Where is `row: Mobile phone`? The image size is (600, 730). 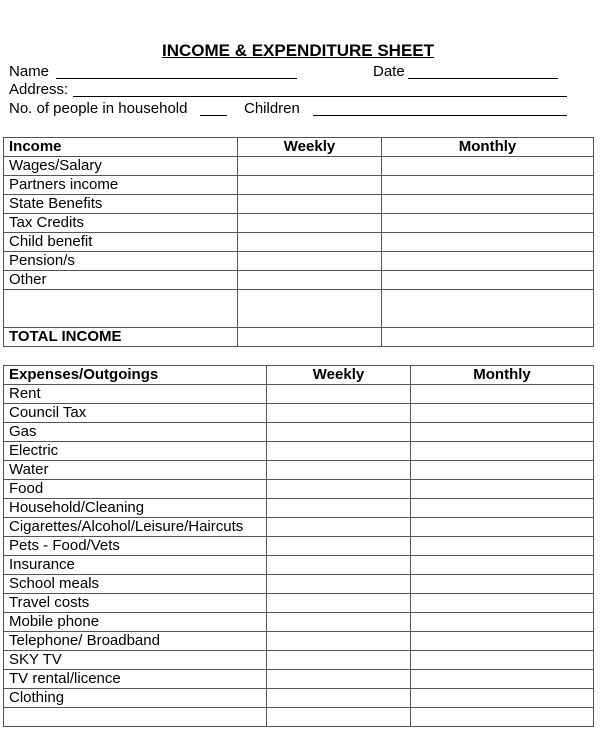
row: Mobile phone is located at coordinates (298, 622).